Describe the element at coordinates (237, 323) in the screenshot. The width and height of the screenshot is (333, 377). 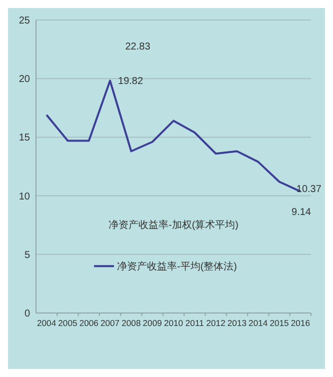
I see `x-tick-label: 2013` at that location.